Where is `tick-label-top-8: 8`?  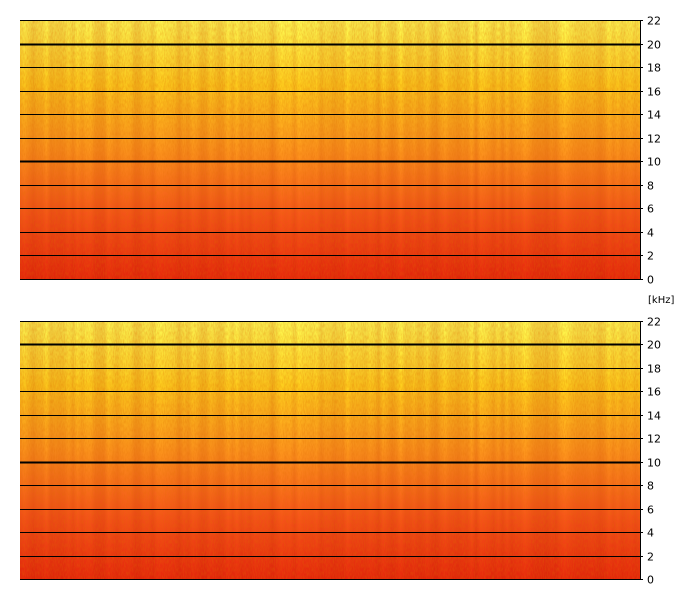
tick-label-top-8: 8 is located at coordinates (650, 186).